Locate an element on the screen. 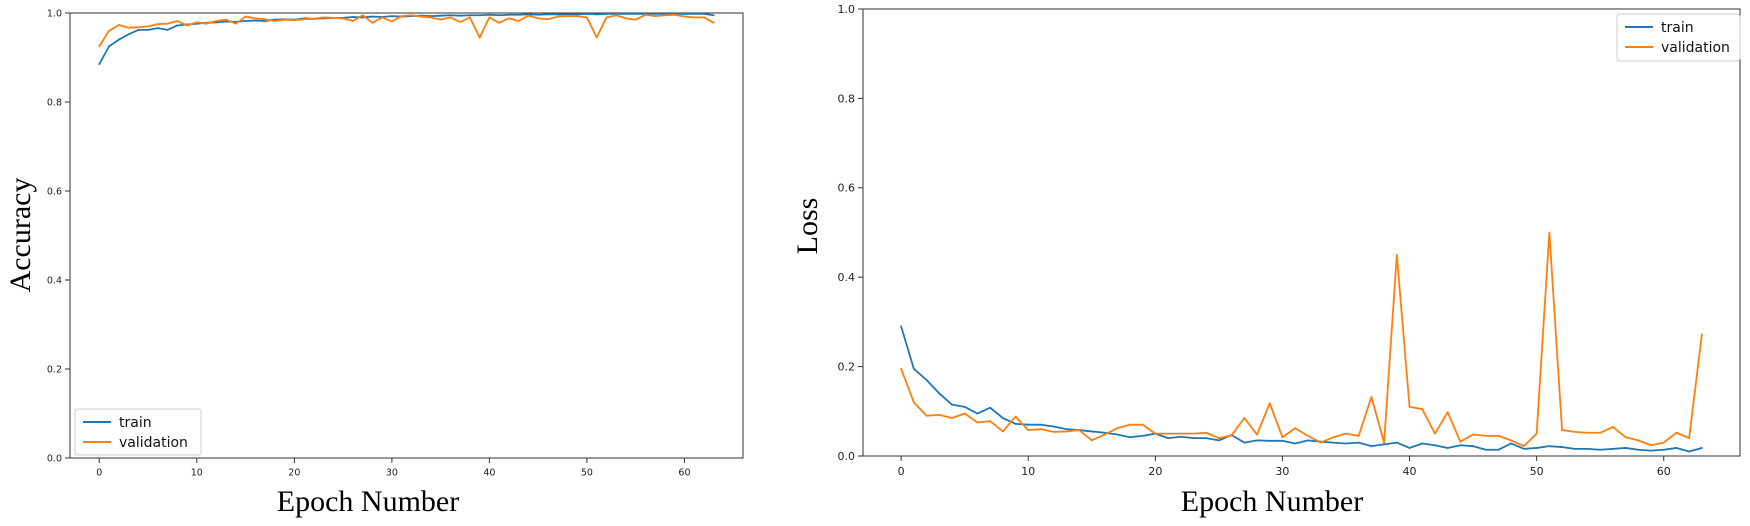 The width and height of the screenshot is (1750, 526). x-tick-label: 20 is located at coordinates (294, 473).